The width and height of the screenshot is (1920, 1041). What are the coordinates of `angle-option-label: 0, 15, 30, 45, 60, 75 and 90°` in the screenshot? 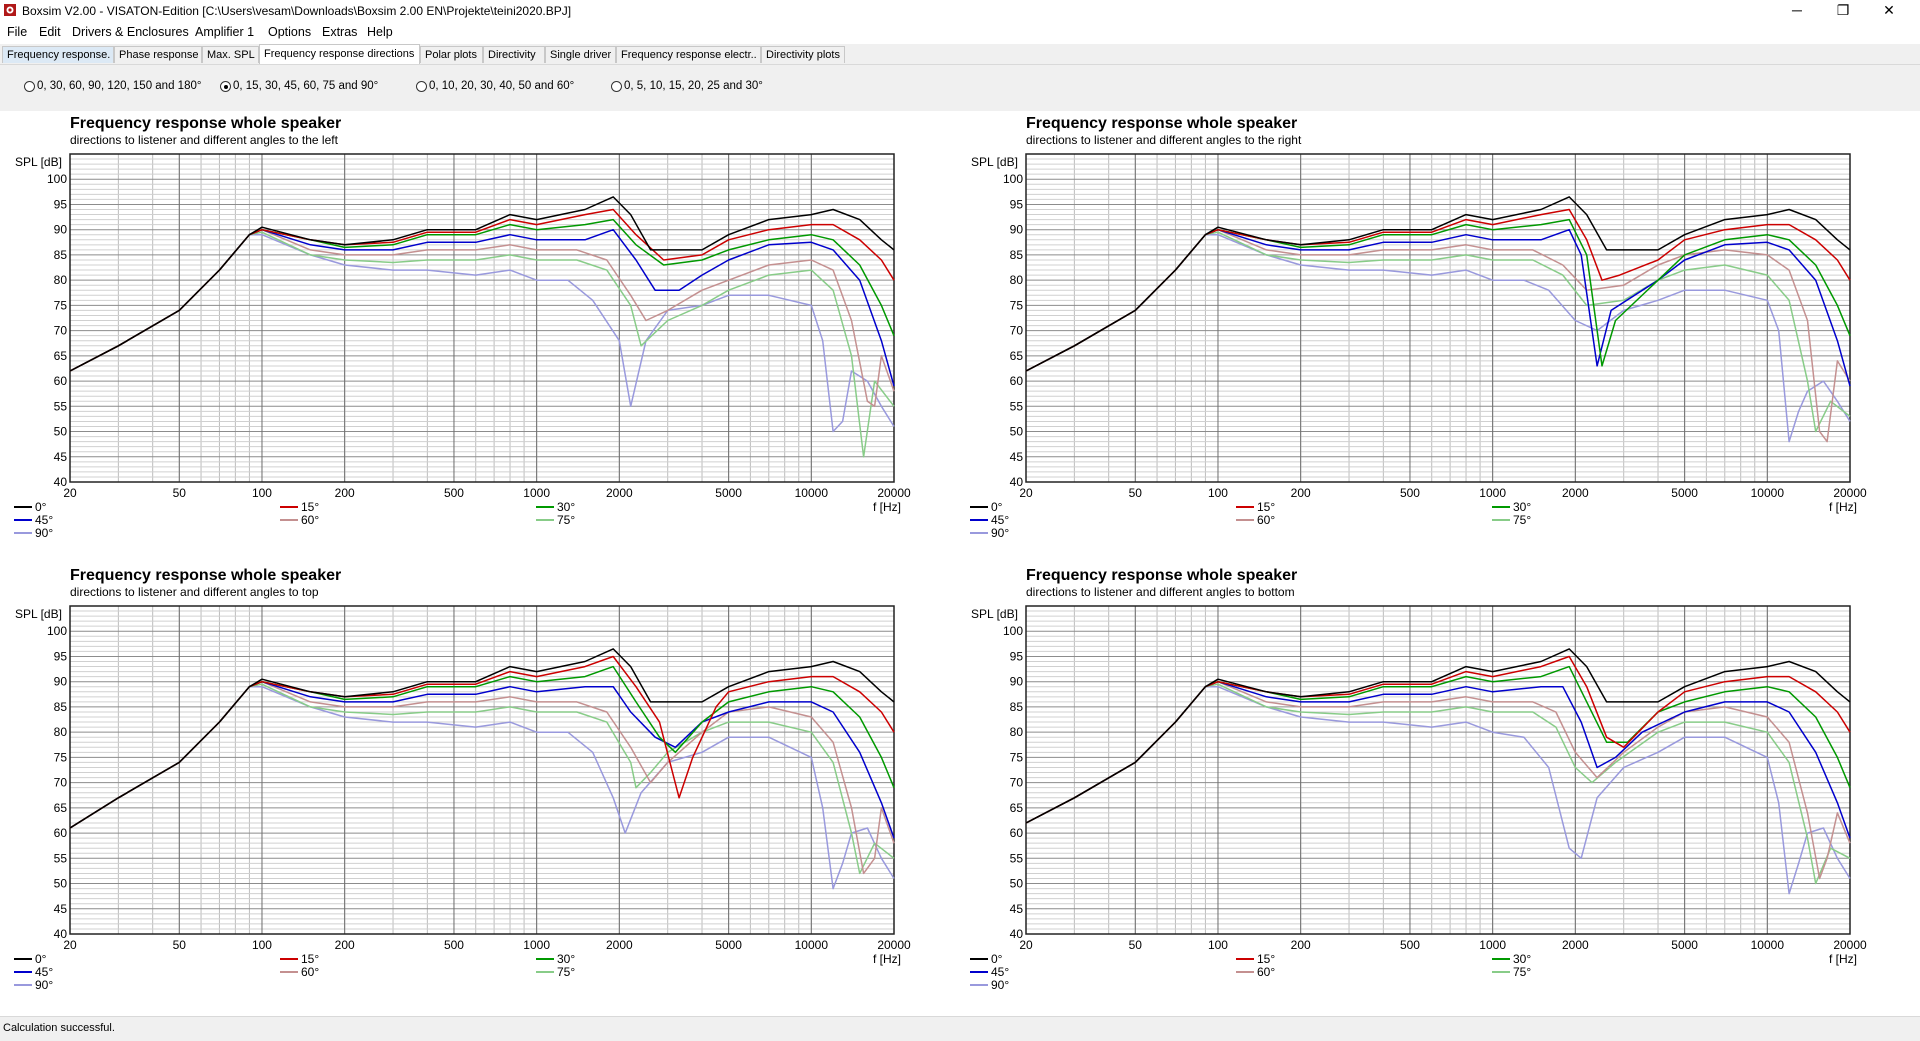 It's located at (306, 86).